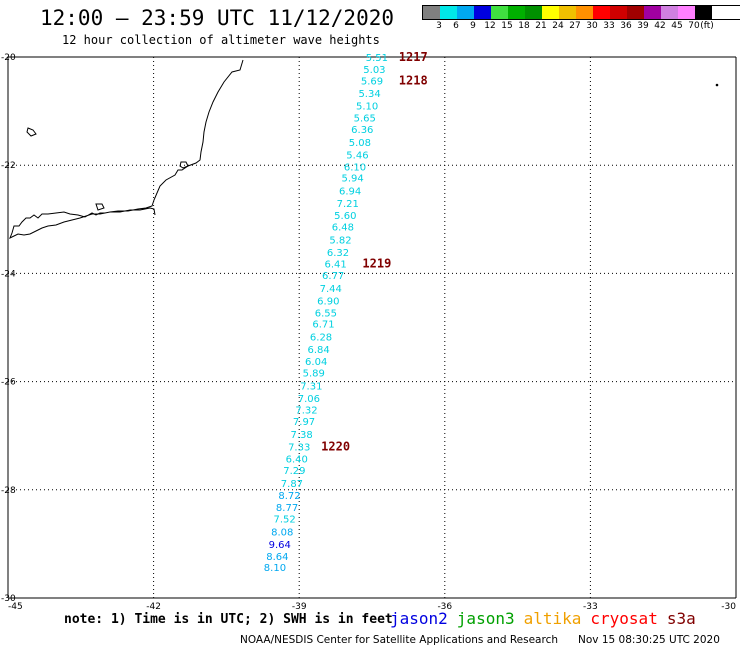  Describe the element at coordinates (294, 471) in the screenshot. I see `wave-height-value: 7.29` at that location.